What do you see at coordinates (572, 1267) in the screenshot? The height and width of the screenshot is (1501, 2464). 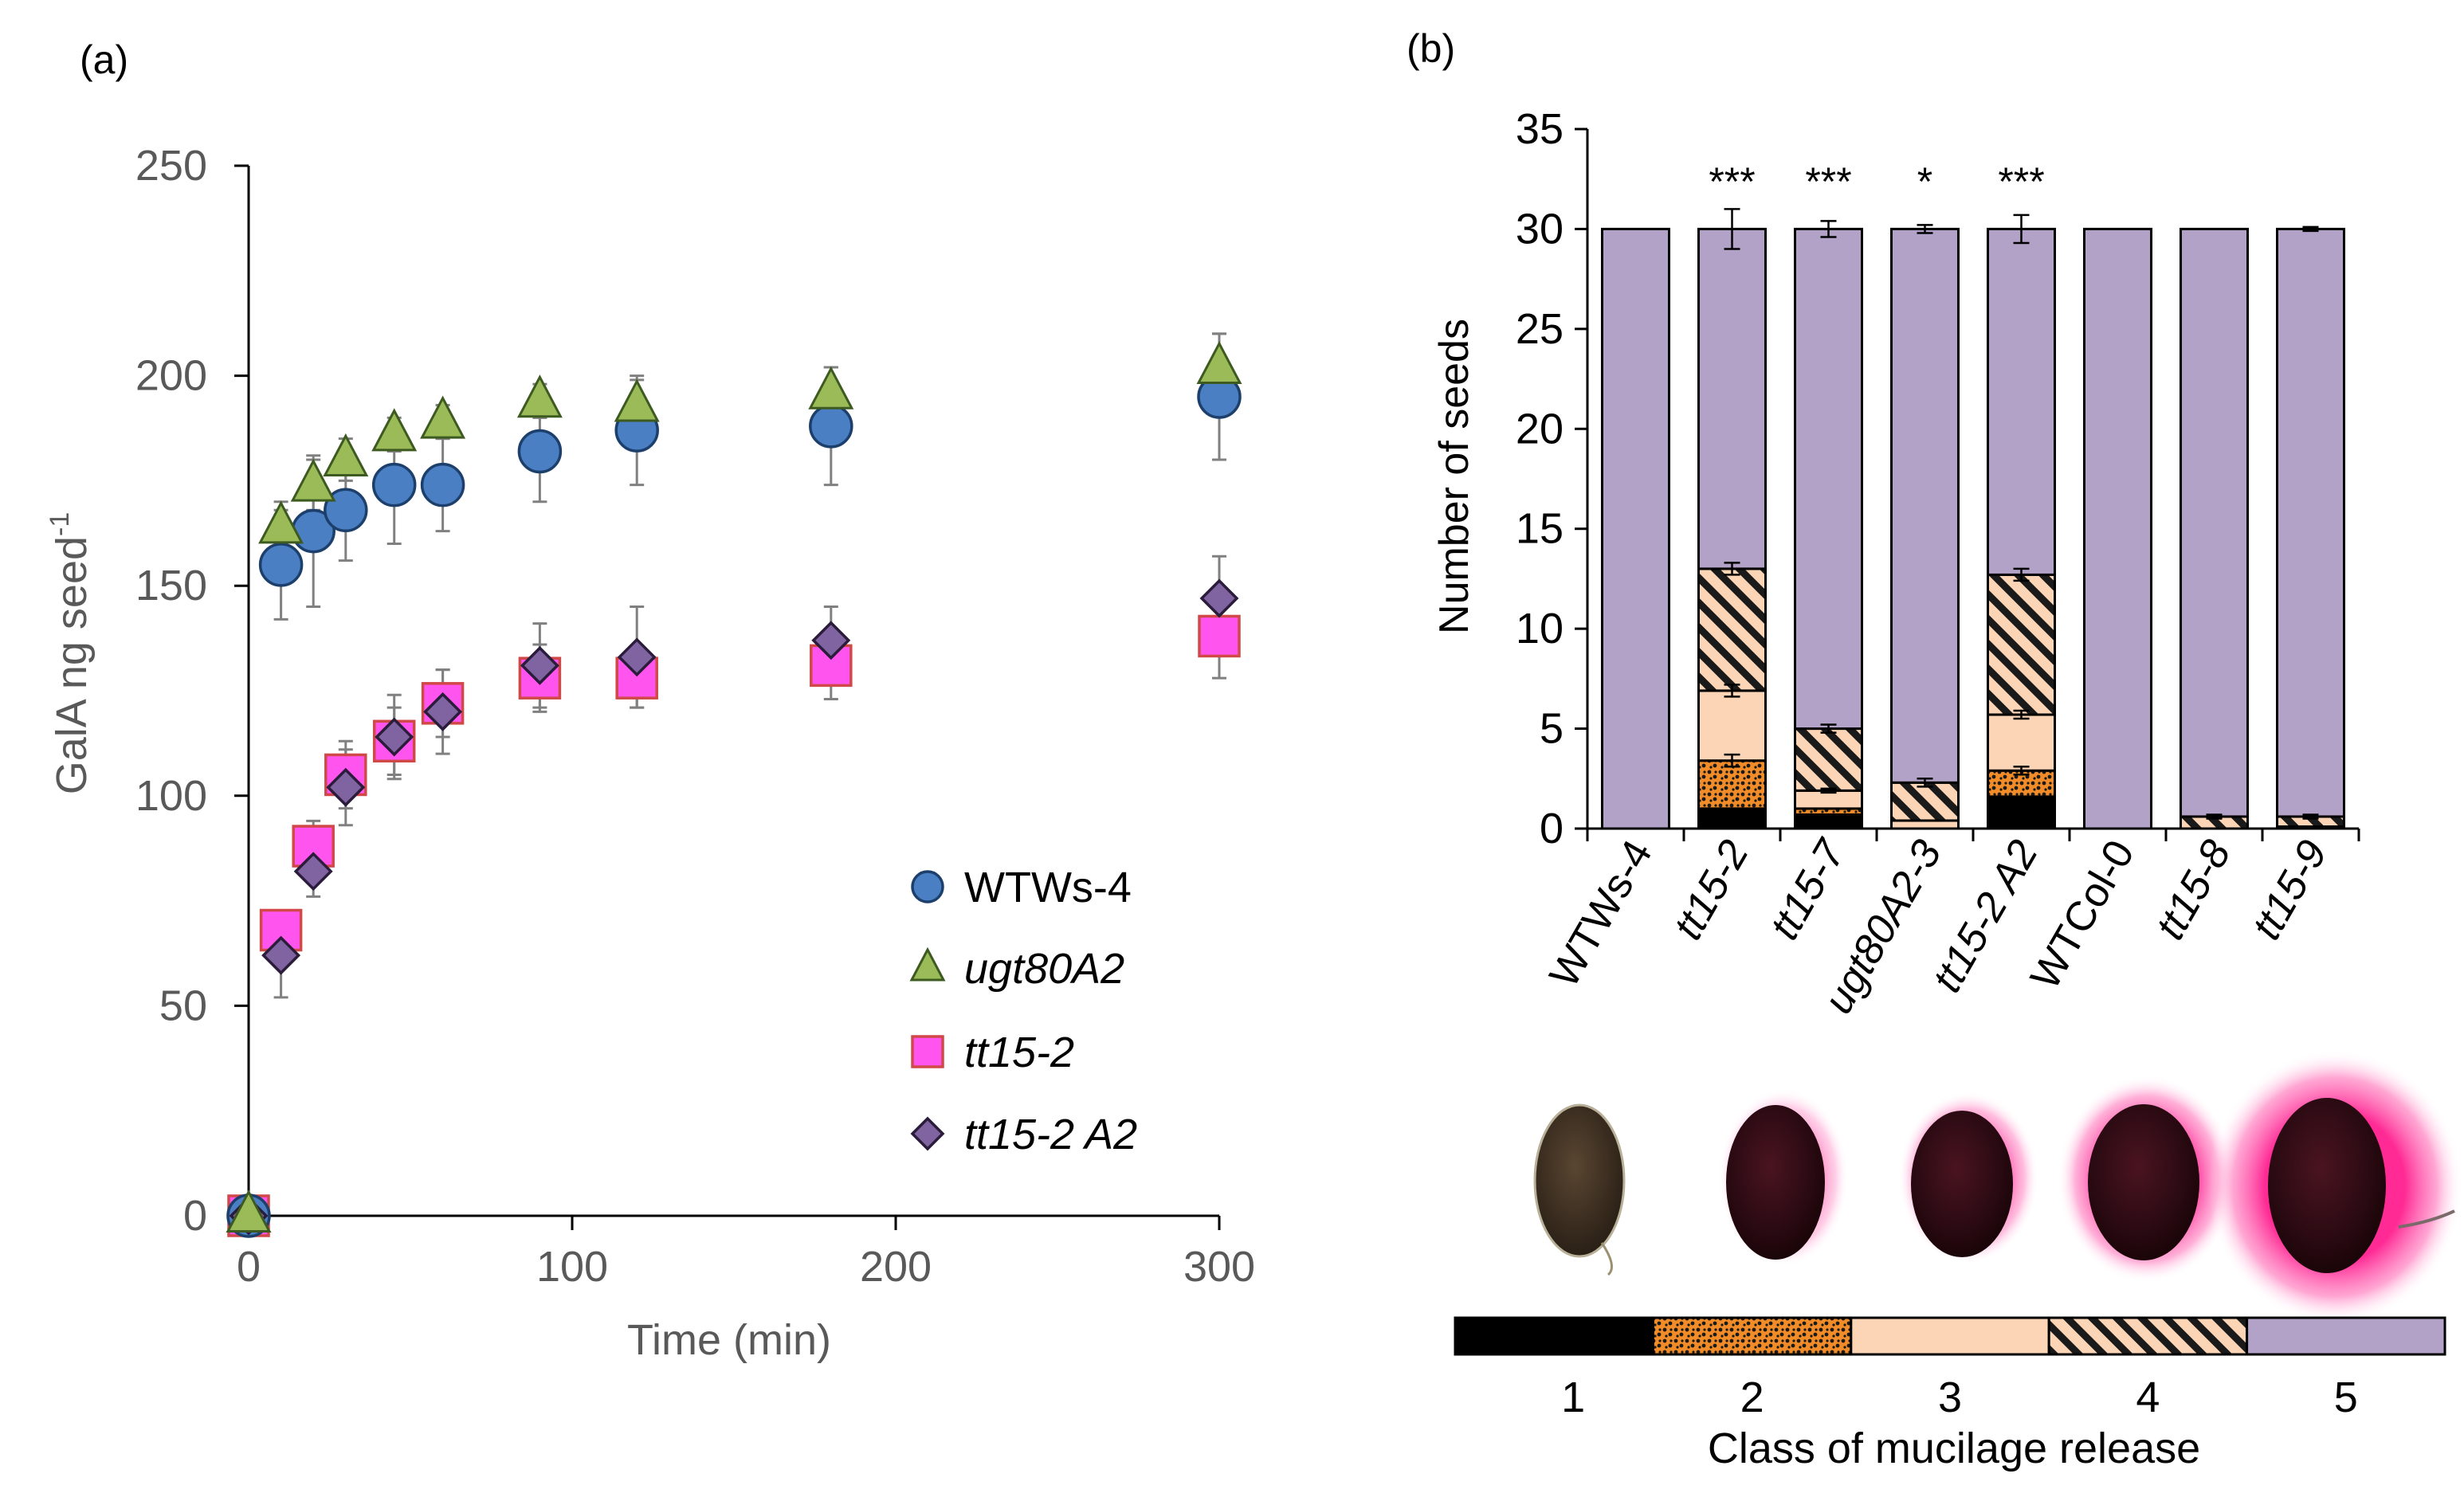 I see `panel-a-x-tick-label: 100` at bounding box center [572, 1267].